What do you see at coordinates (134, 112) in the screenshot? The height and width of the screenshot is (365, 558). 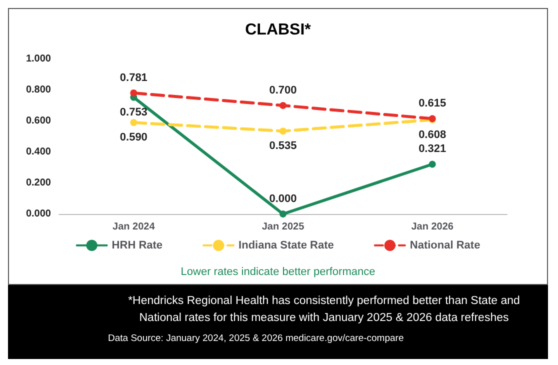 I see `data-label: 0.753` at bounding box center [134, 112].